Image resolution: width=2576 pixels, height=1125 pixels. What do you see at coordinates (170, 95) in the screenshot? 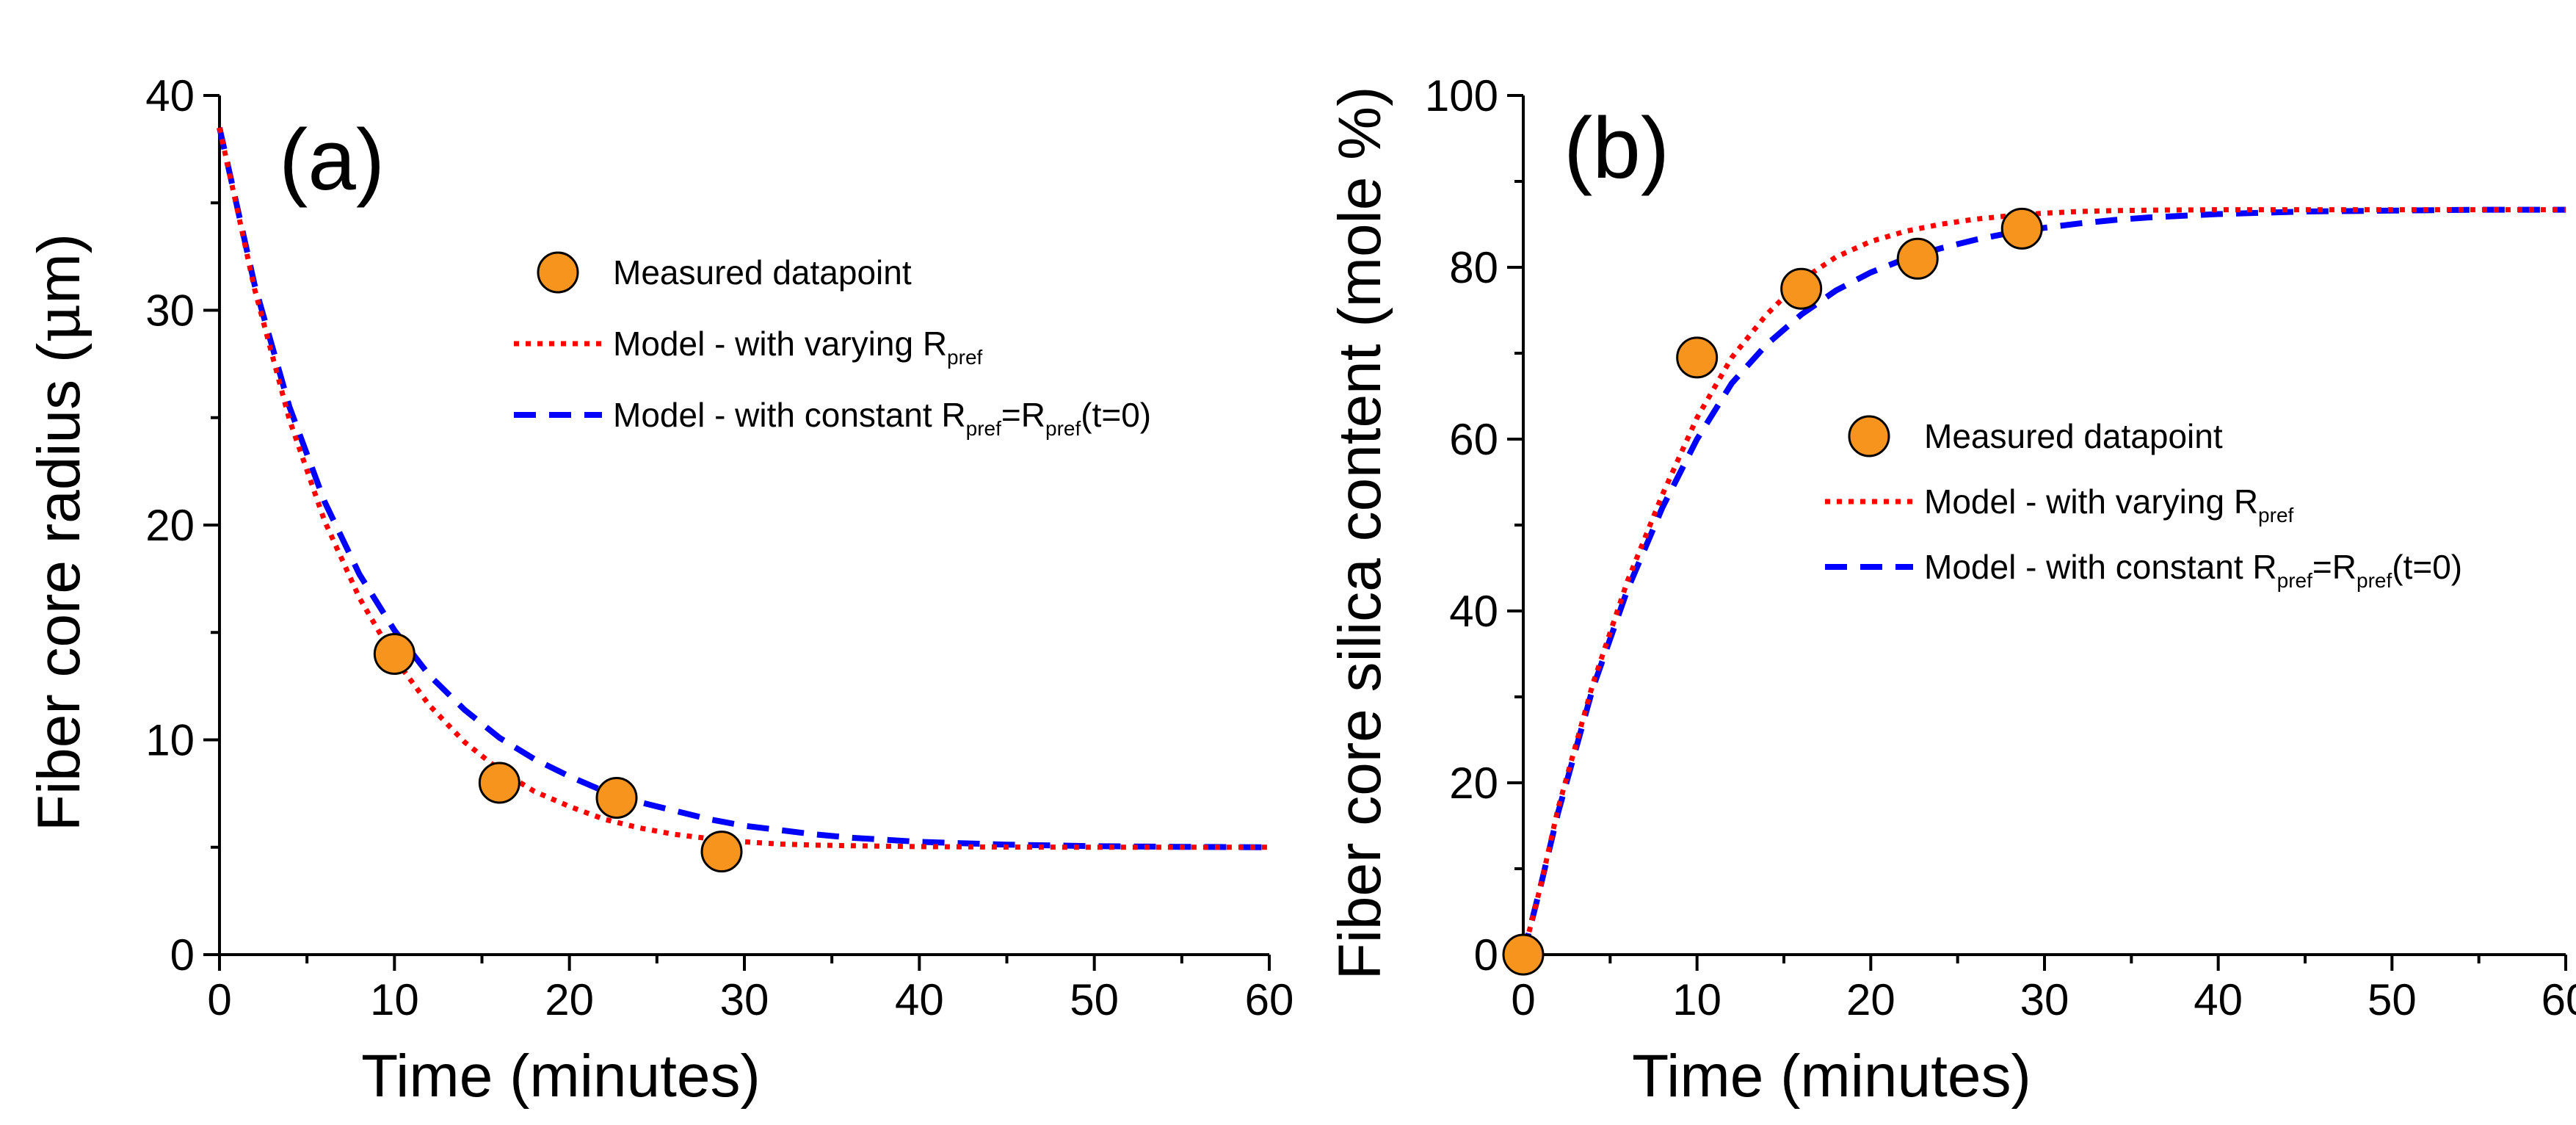
I see `panel-a-y-tick-label: 40` at bounding box center [170, 95].